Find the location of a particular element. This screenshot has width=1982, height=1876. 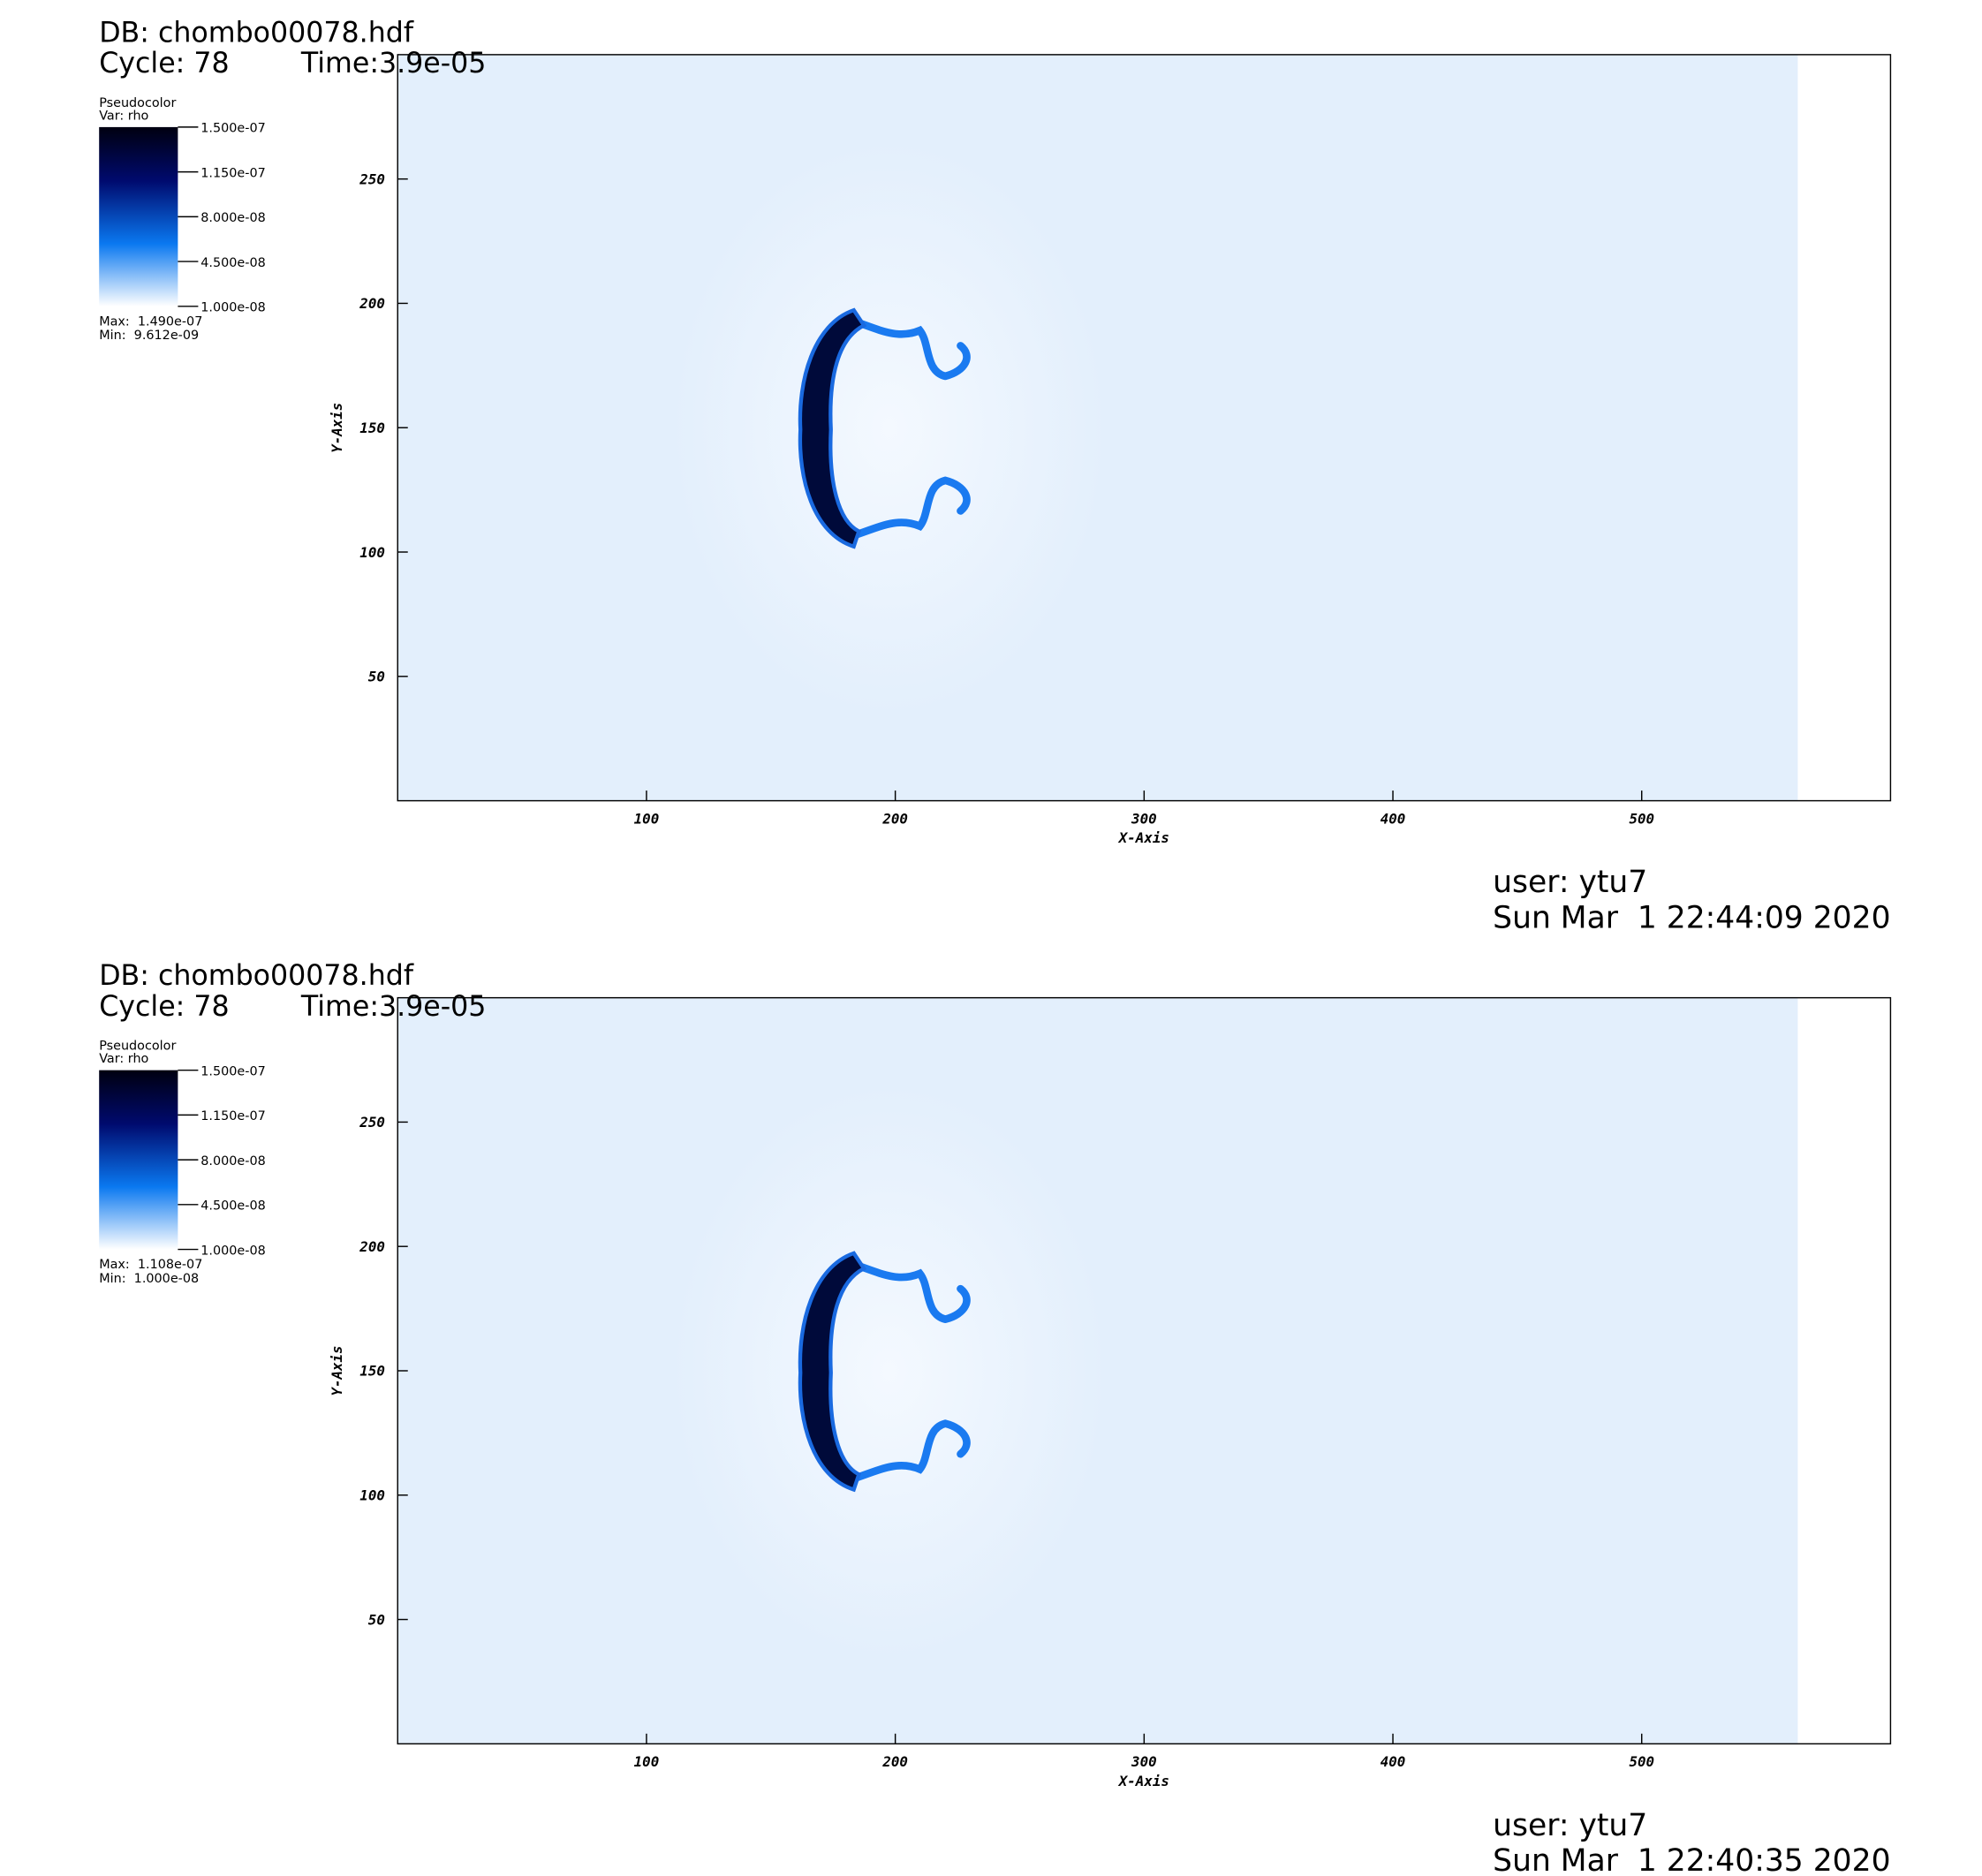

max-label: Max: 1.490e-07 is located at coordinates (151, 321).